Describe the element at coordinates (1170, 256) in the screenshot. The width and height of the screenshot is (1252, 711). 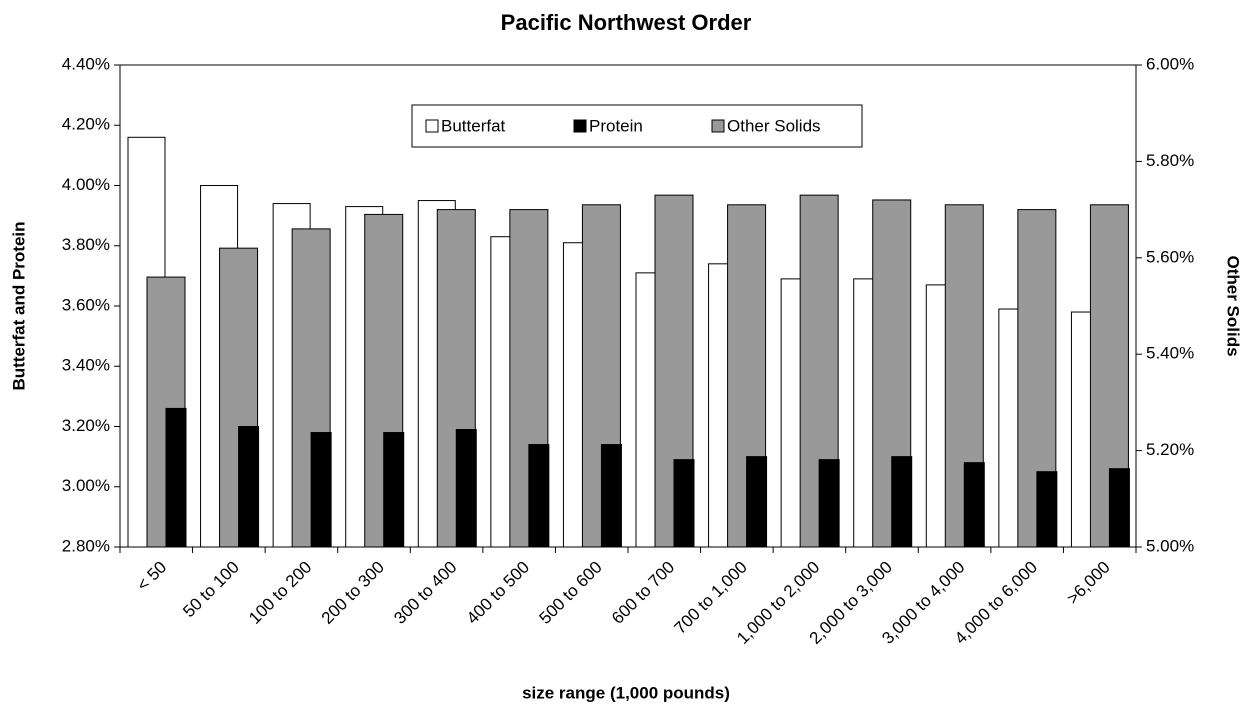
I see `y2-tick-label: 5.60%` at that location.